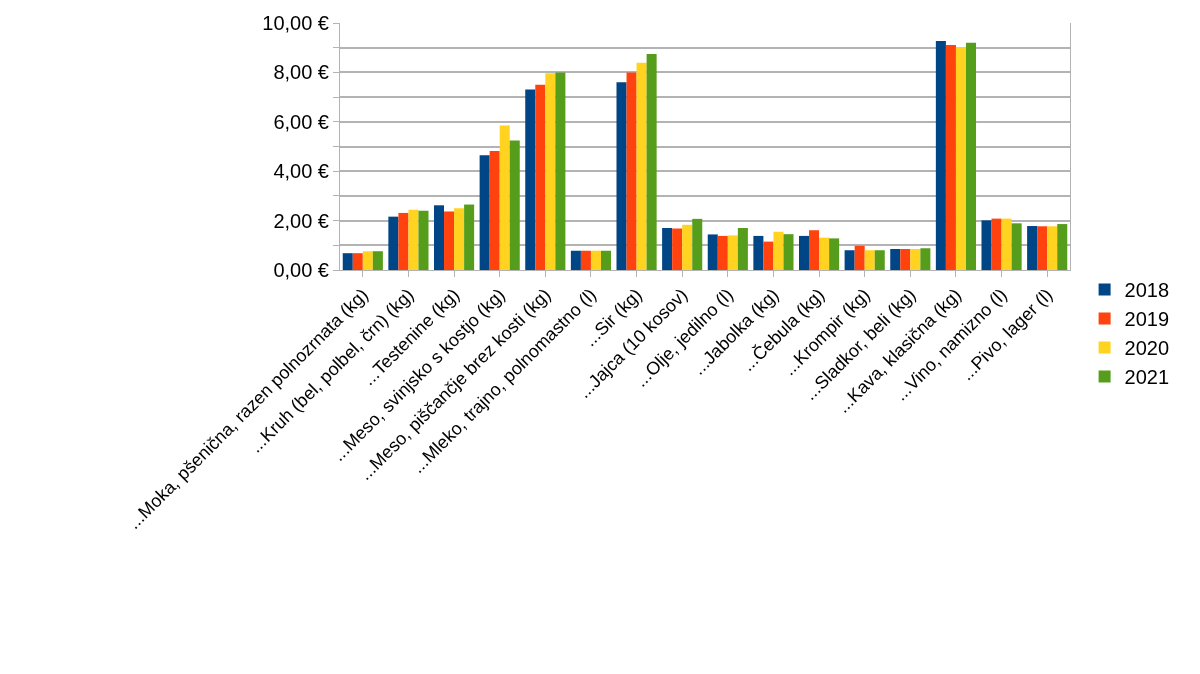 Image resolution: width=1200 pixels, height=674 pixels. Describe the element at coordinates (301, 121) in the screenshot. I see `y-tick-label: 6,00 €` at that location.